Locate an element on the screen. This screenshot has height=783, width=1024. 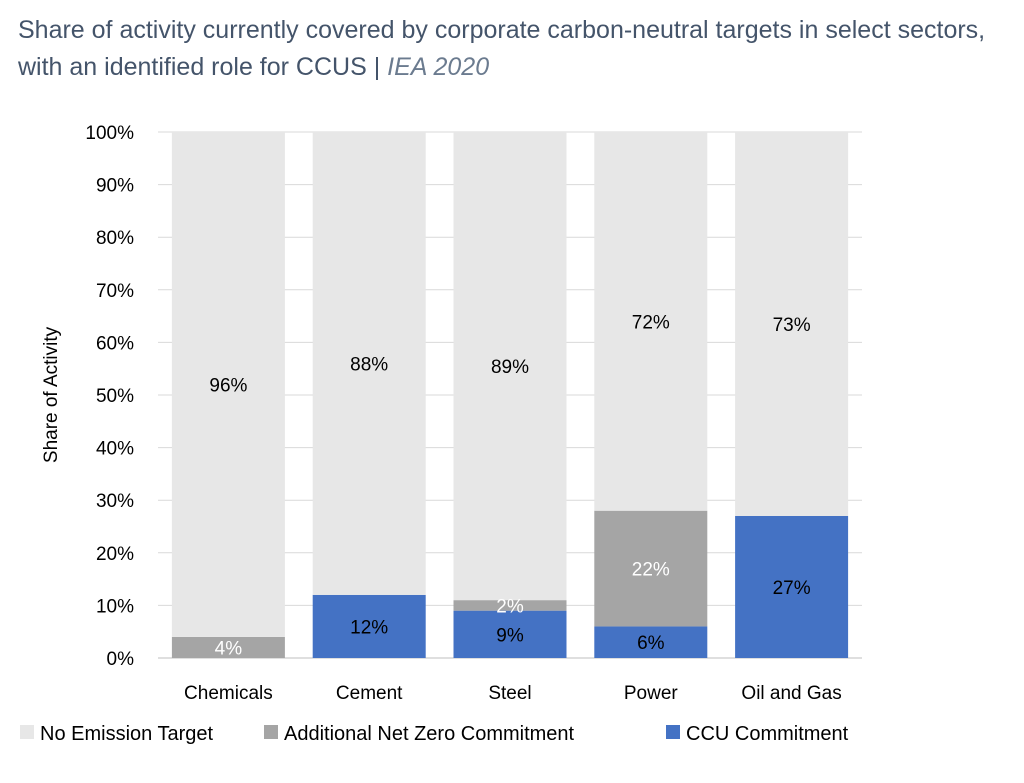
x-category-label: Steel is located at coordinates (509, 693).